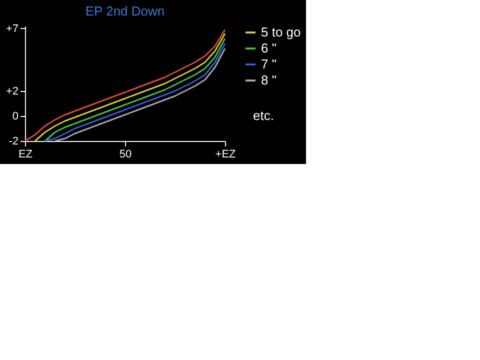  I want to click on x-tick-label: 50, so click(125, 154).